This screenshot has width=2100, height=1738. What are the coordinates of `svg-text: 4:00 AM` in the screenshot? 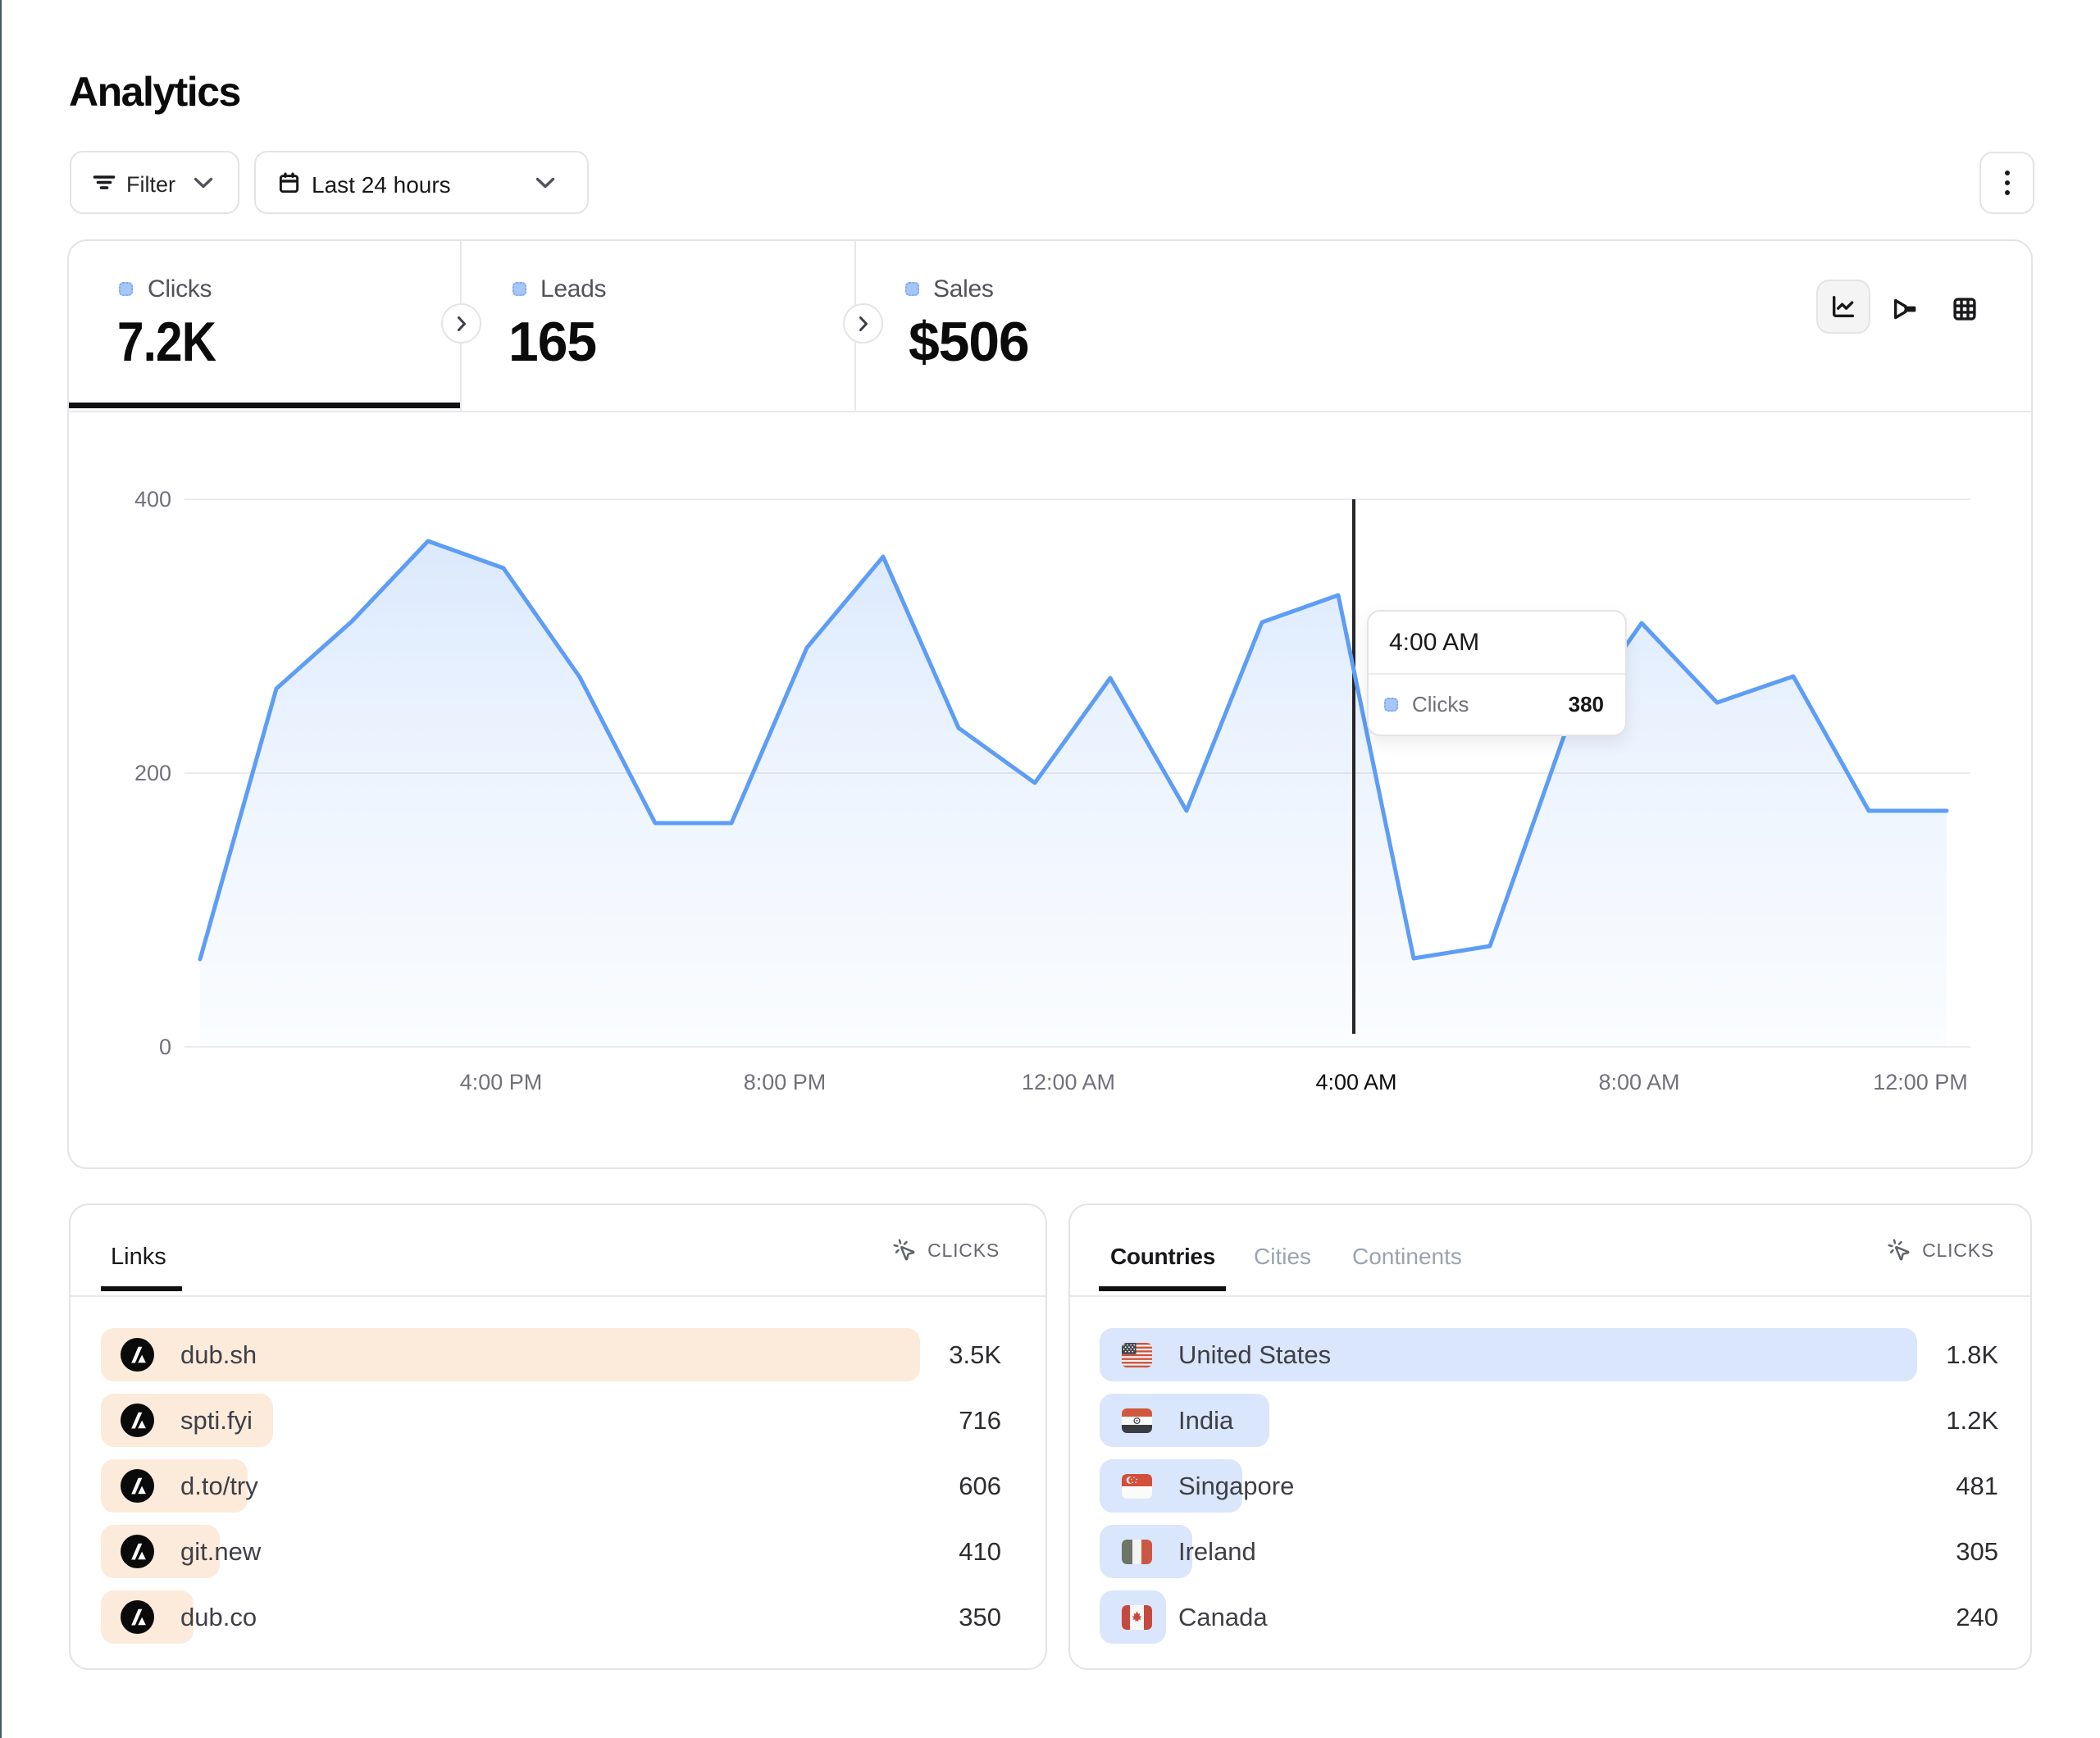 It's located at (1355, 1082).